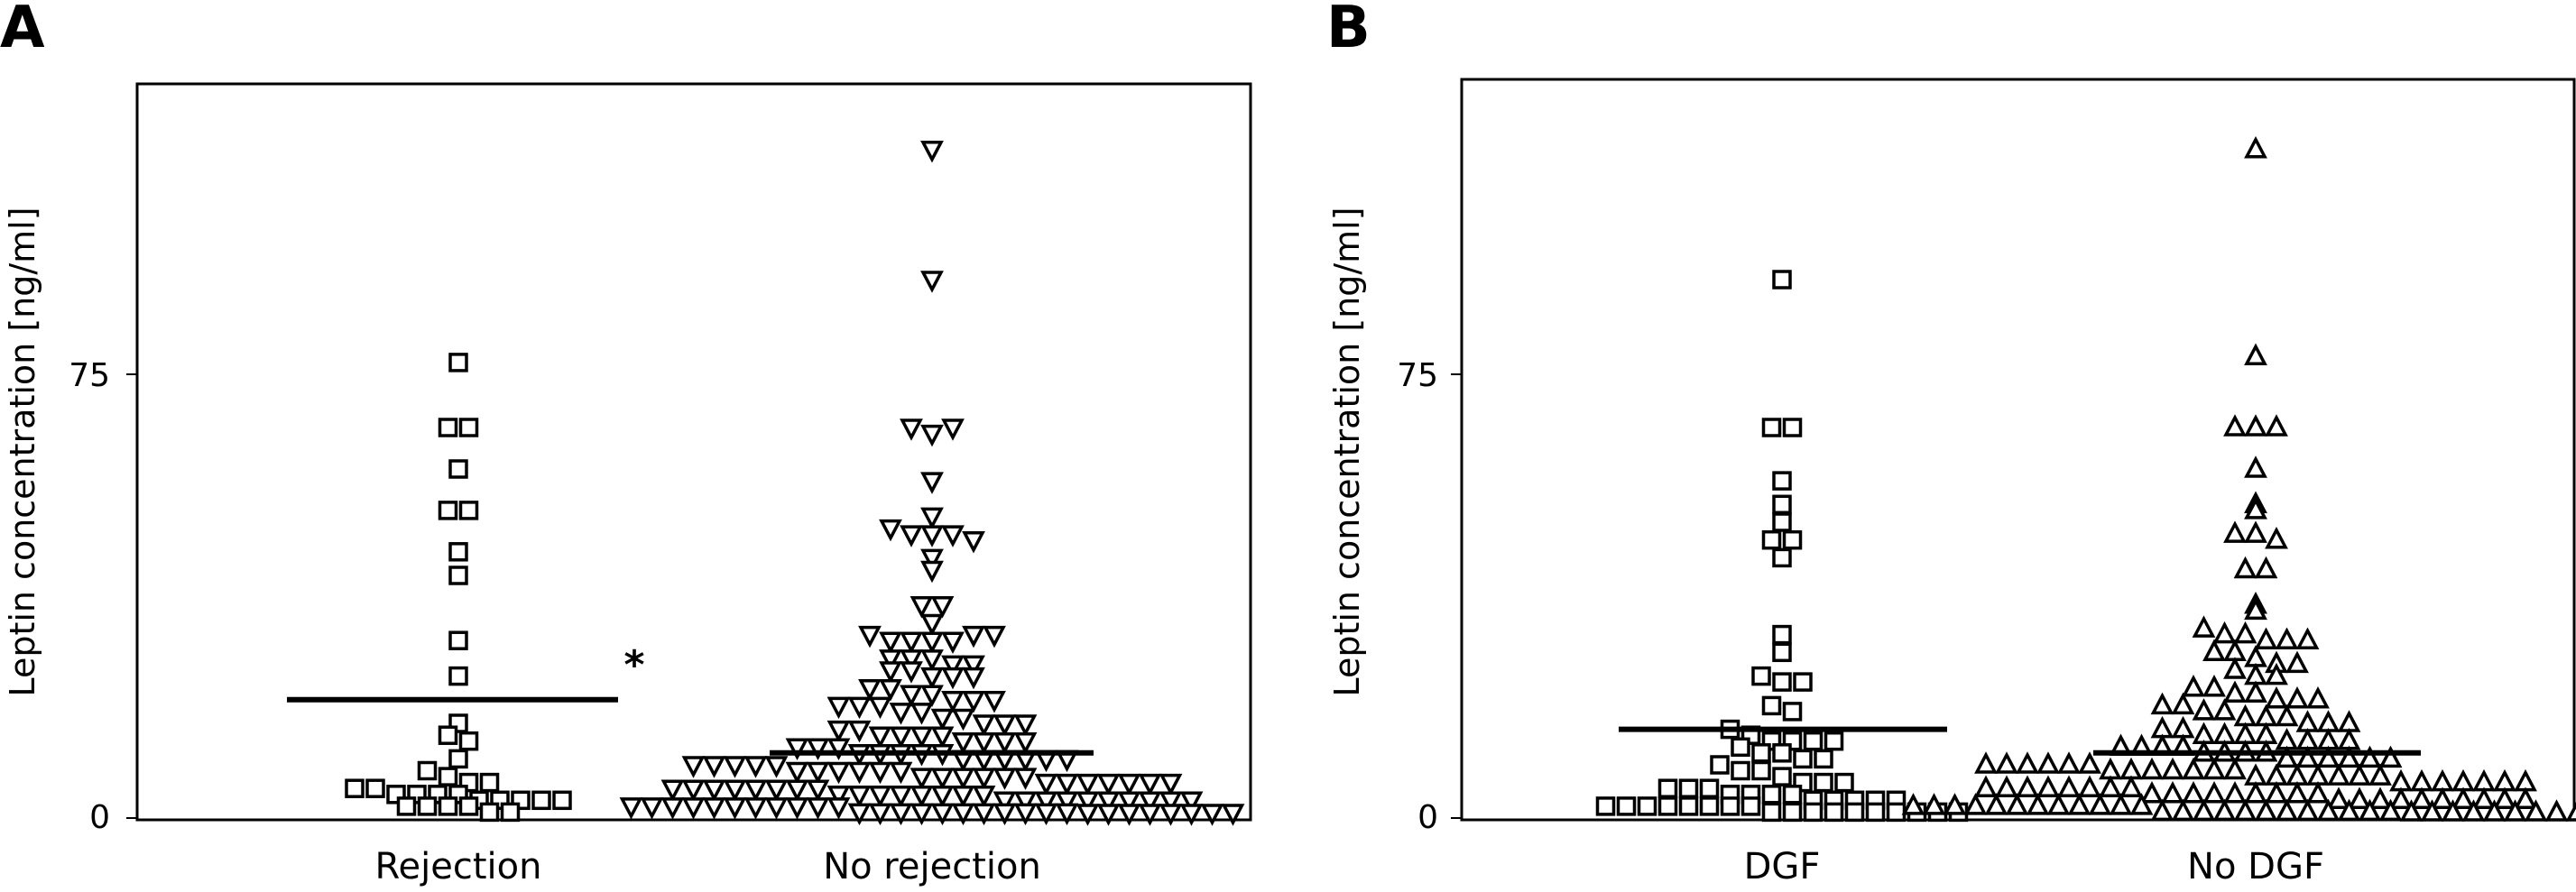  Describe the element at coordinates (22, 451) in the screenshot. I see `panel-a-y-axis-title: Leptin concentration [ng/ml]` at that location.